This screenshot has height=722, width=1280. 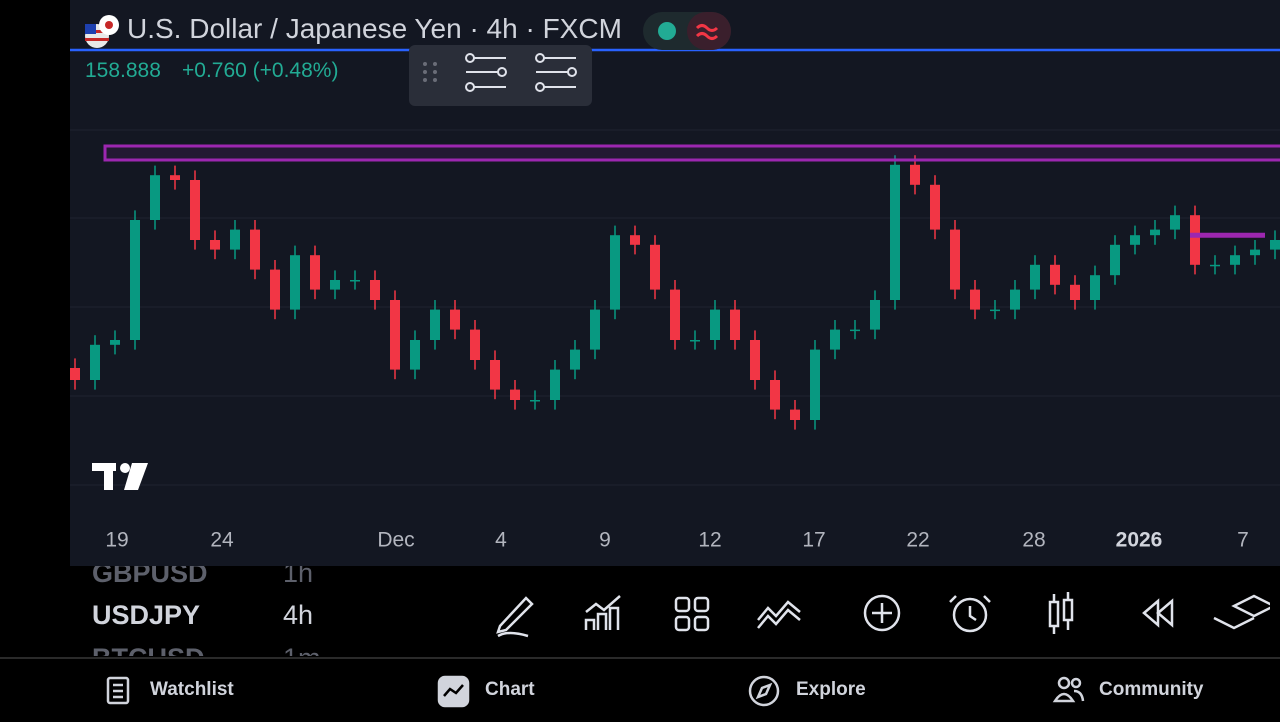 I want to click on symbol: BTCUSD, so click(x=148, y=649).